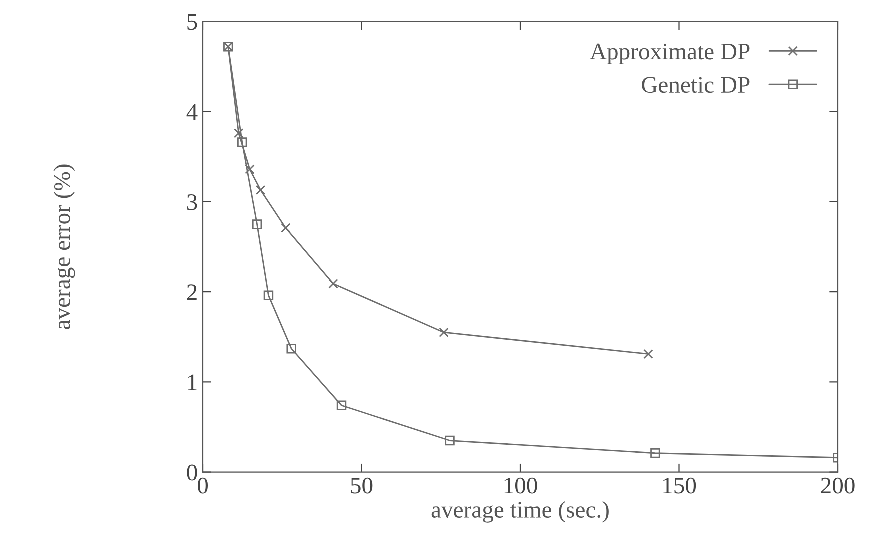 This screenshot has height=539, width=876. What do you see at coordinates (192, 472) in the screenshot?
I see `y-tick-label: 0` at bounding box center [192, 472].